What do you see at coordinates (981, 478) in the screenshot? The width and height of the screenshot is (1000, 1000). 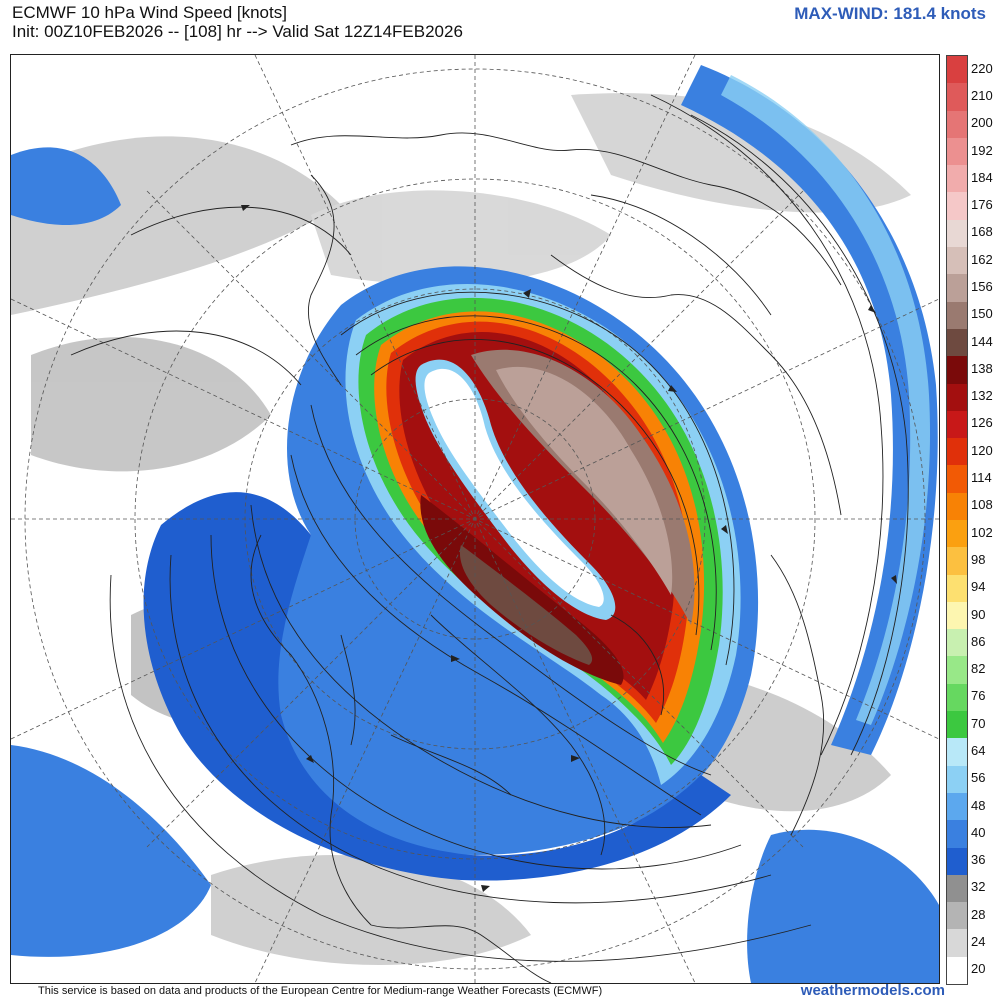 I see `colorbar-label: 114` at bounding box center [981, 478].